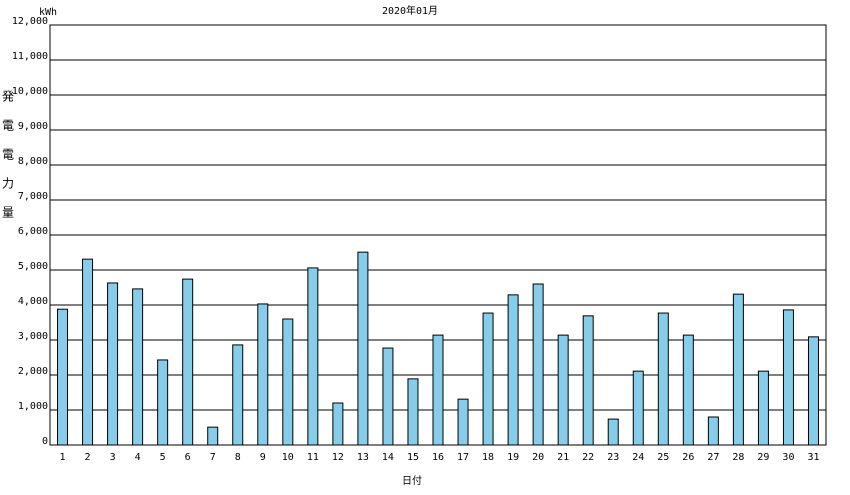  Describe the element at coordinates (33, 406) in the screenshot. I see `y-tick-label: 1,000` at that location.